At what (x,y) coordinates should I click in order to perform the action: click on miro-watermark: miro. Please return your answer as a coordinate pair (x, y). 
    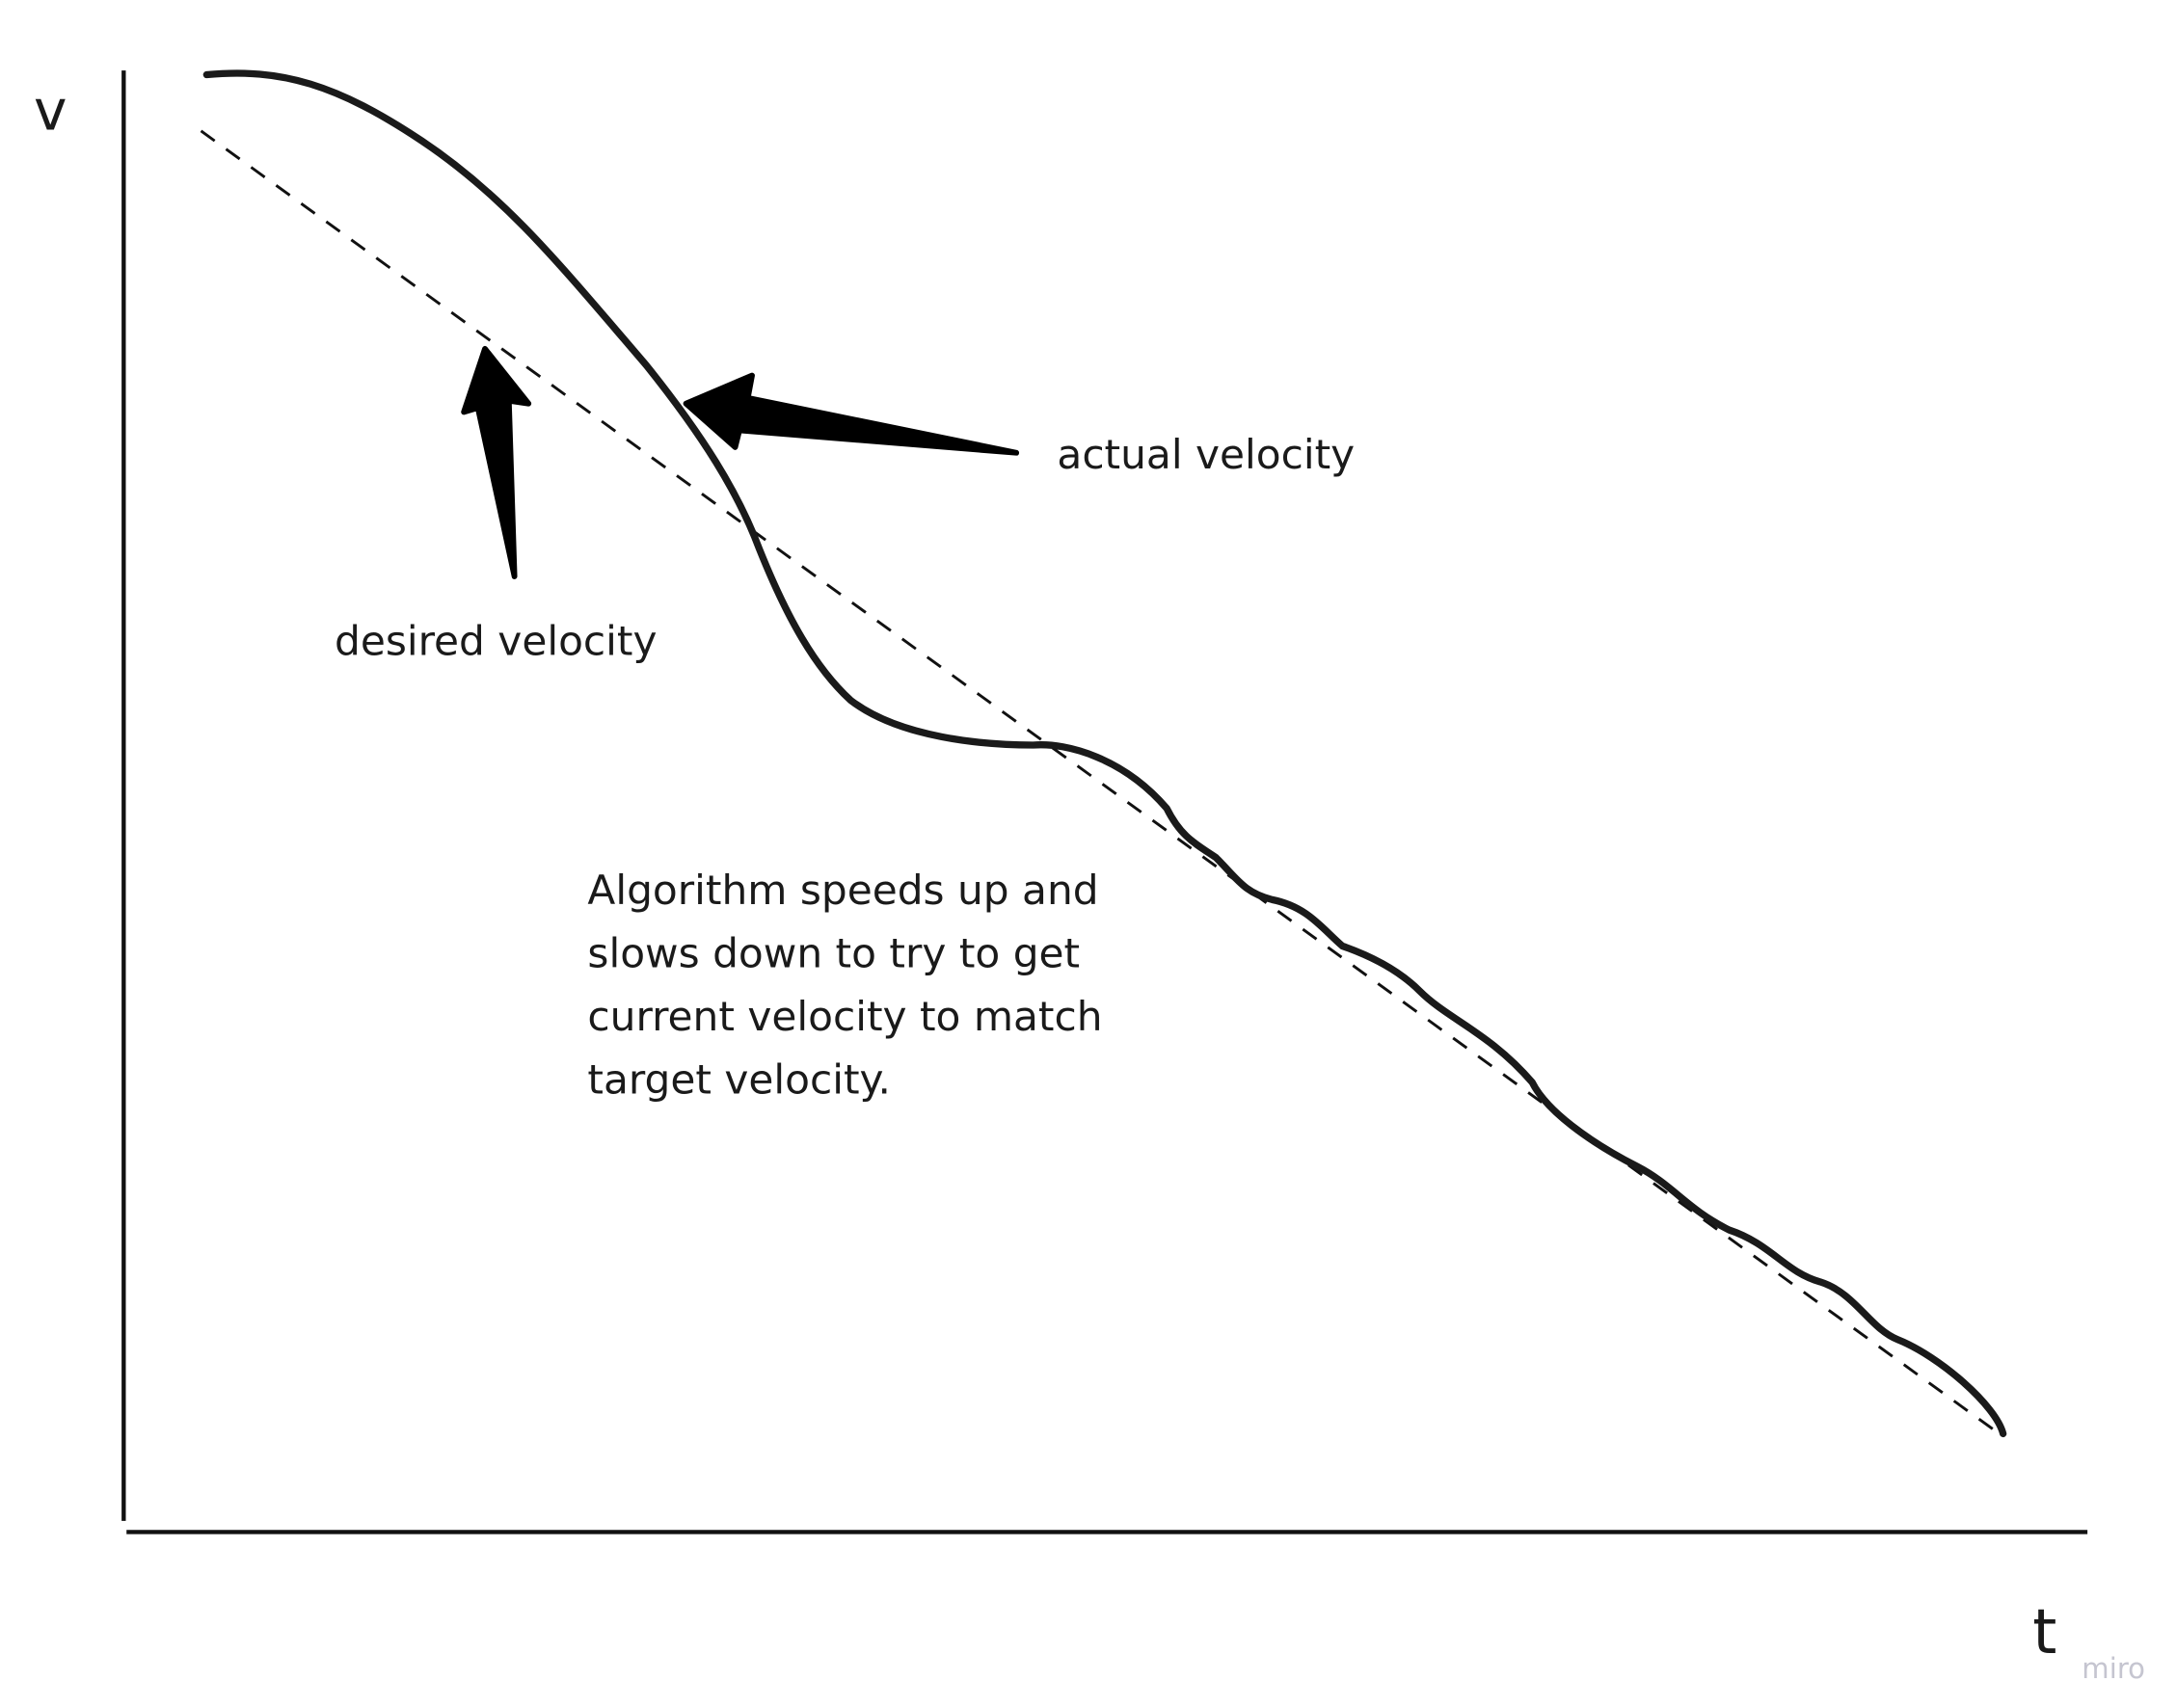
    Looking at the image, I should click on (2113, 1668).